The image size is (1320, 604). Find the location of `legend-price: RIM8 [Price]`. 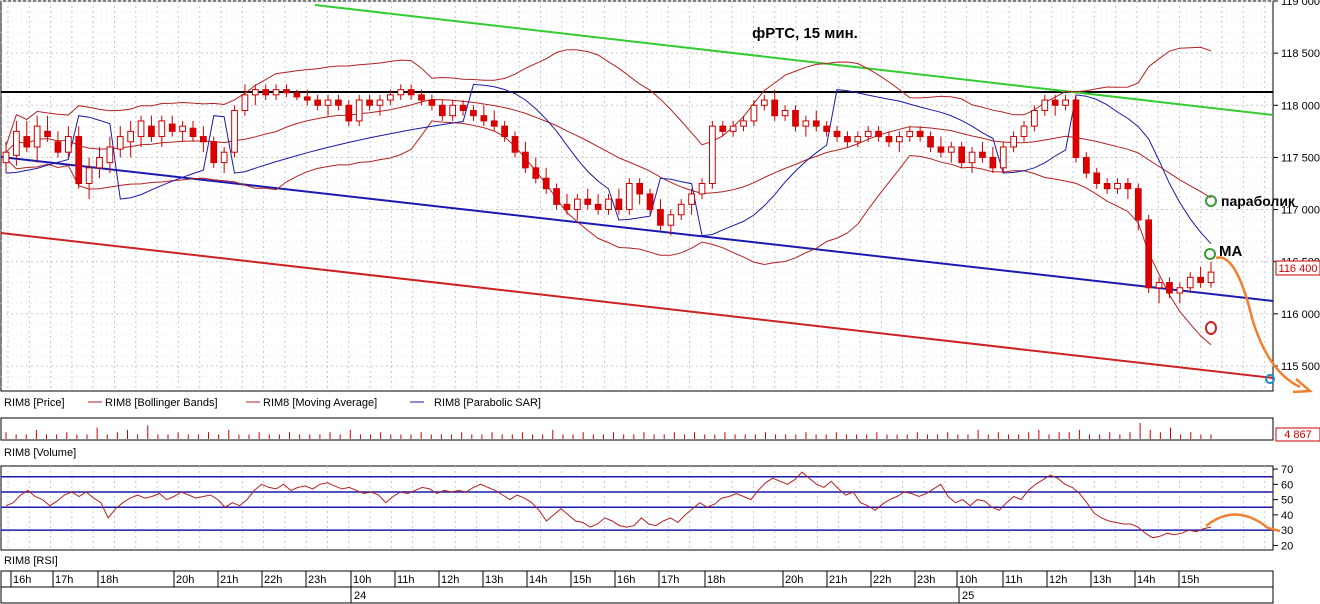

legend-price: RIM8 [Price] is located at coordinates (34, 403).